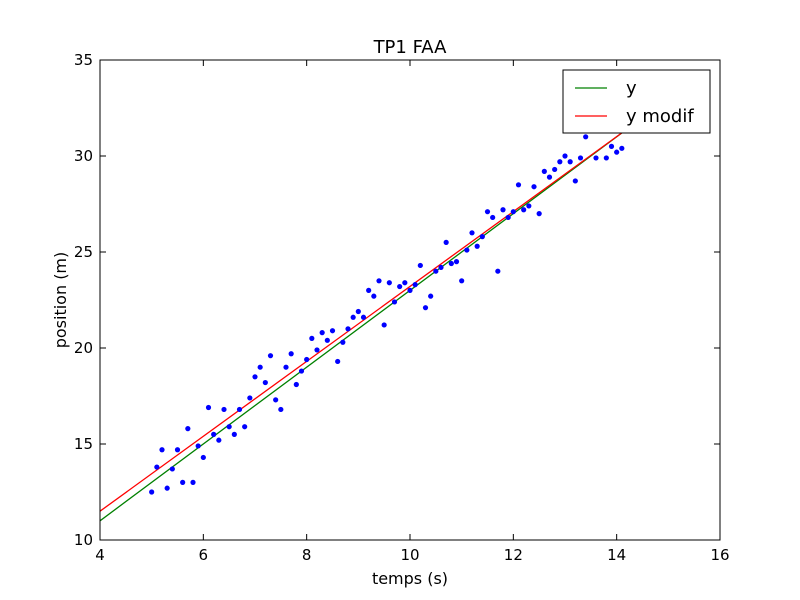 The width and height of the screenshot is (800, 600). I want to click on legend: y y modif, so click(636, 101).